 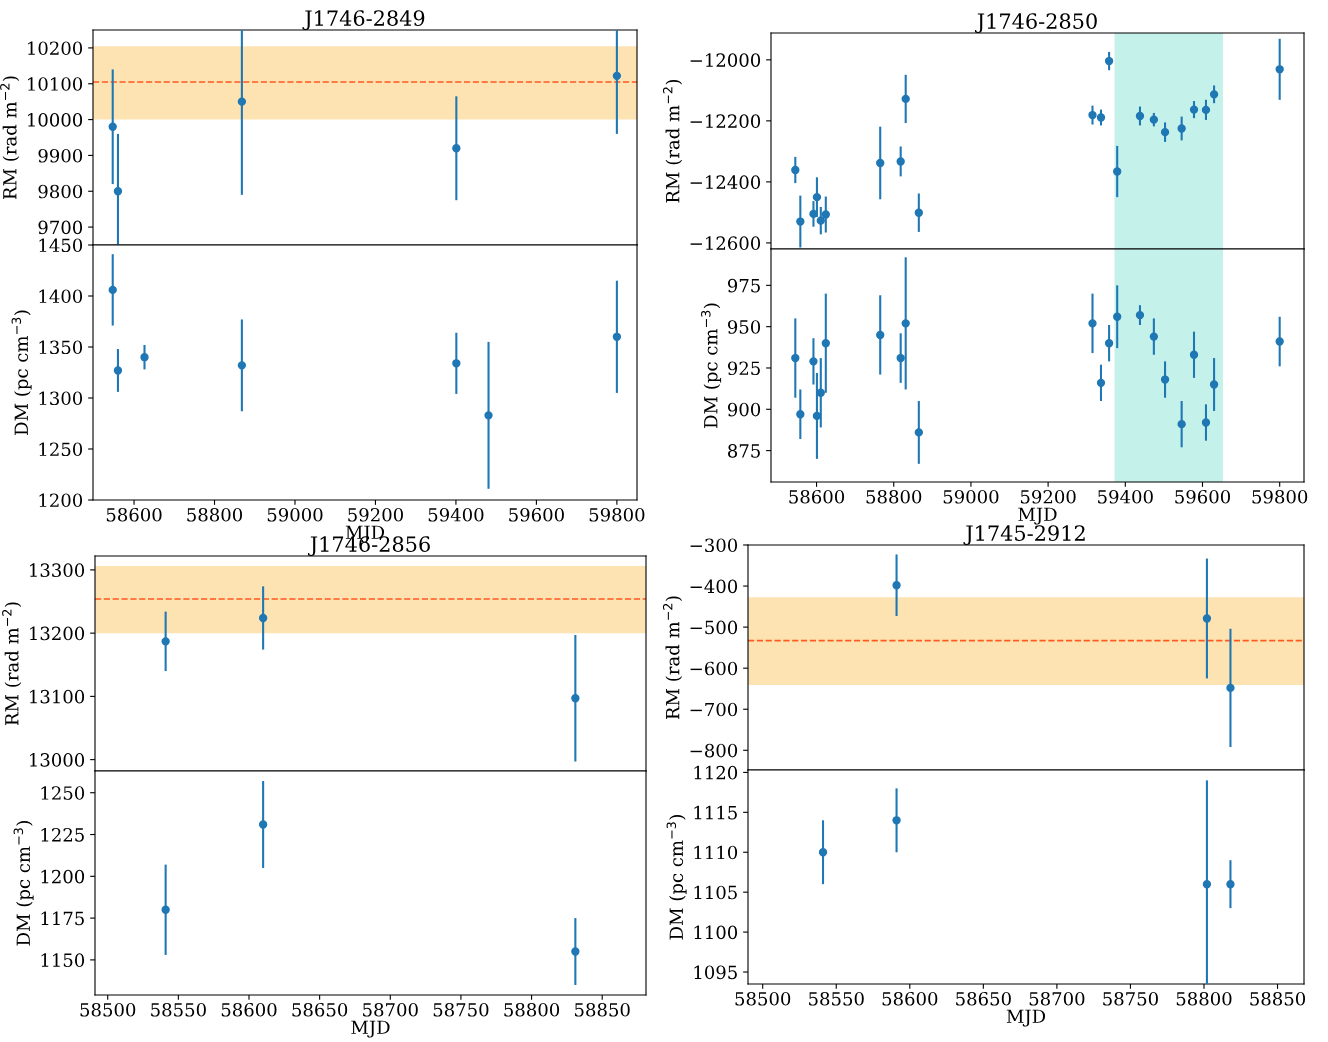 I want to click on x-tick-label: 58650, so click(x=983, y=998).